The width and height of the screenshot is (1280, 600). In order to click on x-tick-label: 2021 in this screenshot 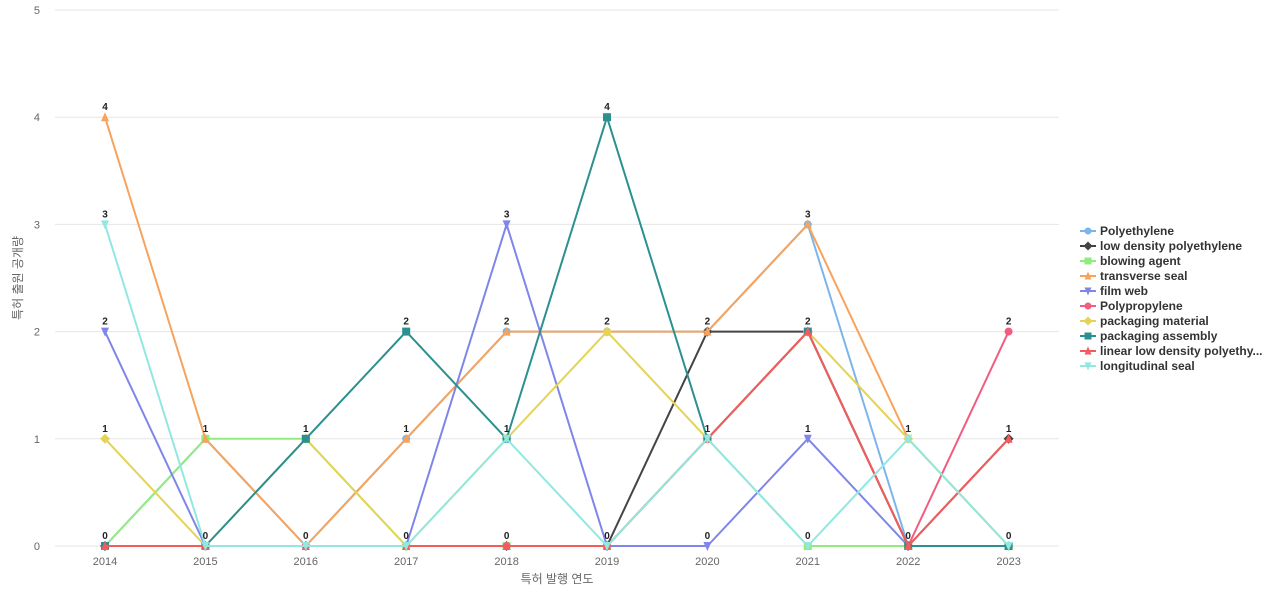, I will do `click(808, 562)`.